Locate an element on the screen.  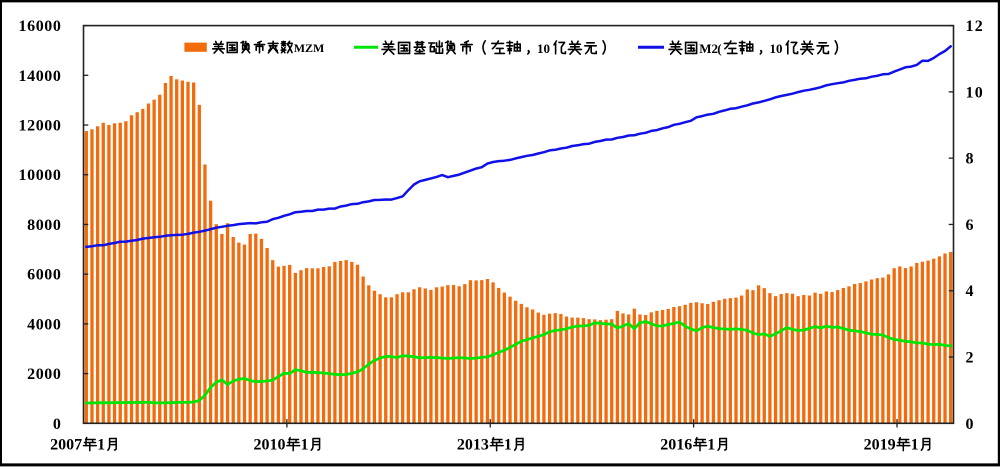
svg-text: 4 is located at coordinates (970, 291).